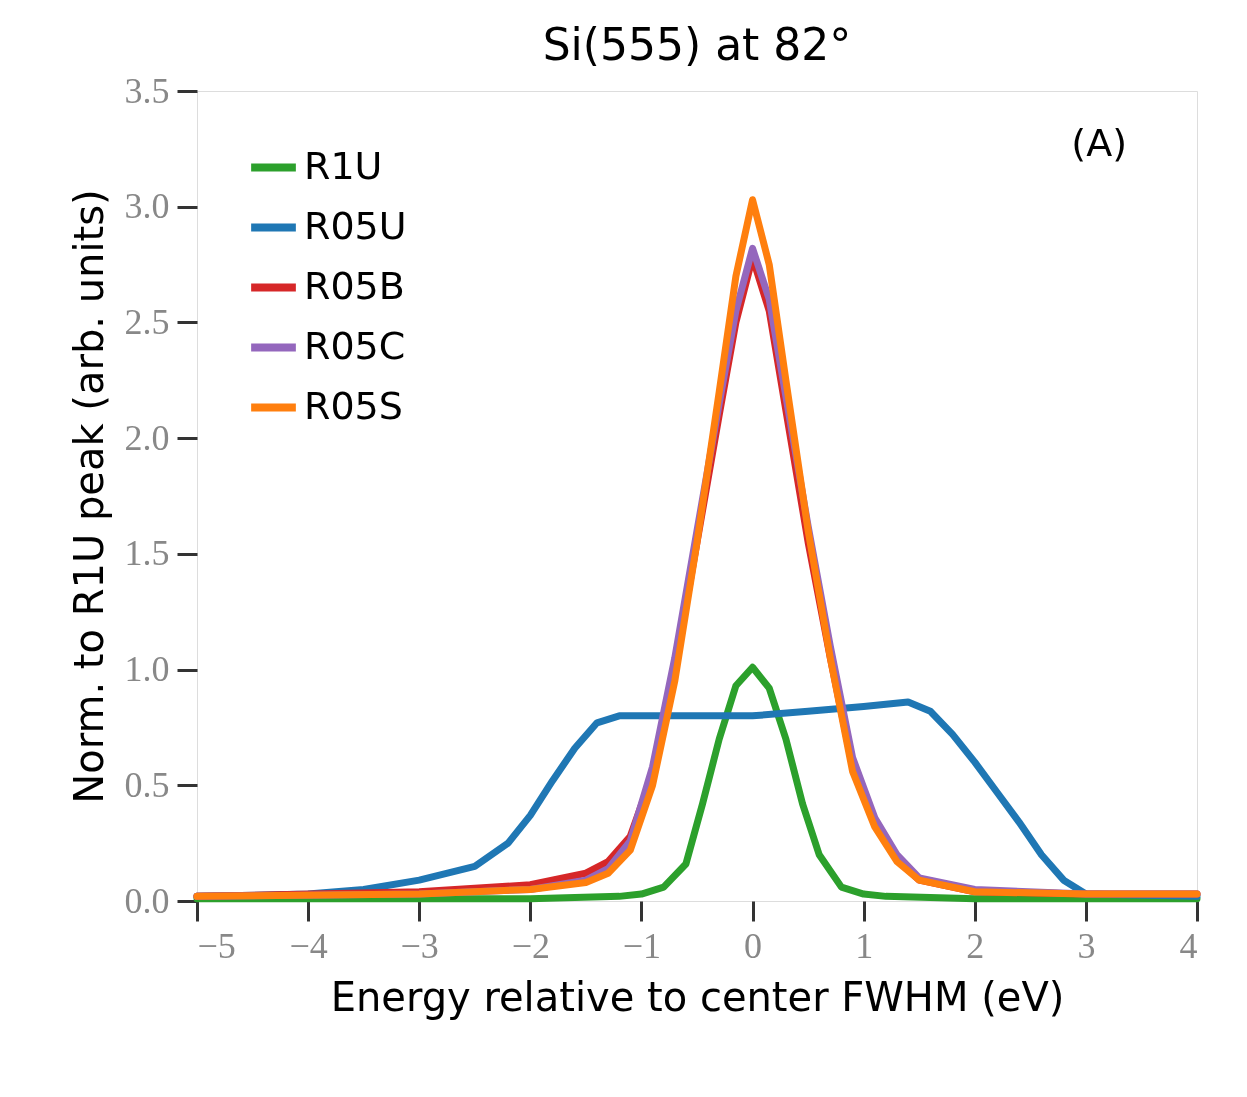 This screenshot has height=1097, width=1247. Describe the element at coordinates (530, 945) in the screenshot. I see `x-tick-label: −2` at that location.